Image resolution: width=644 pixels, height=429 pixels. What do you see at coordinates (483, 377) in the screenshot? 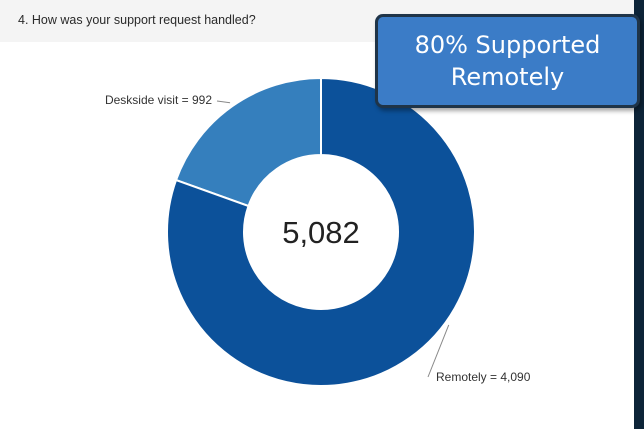
I see `slice-label-remotely: Remotely = 4,090` at bounding box center [483, 377].